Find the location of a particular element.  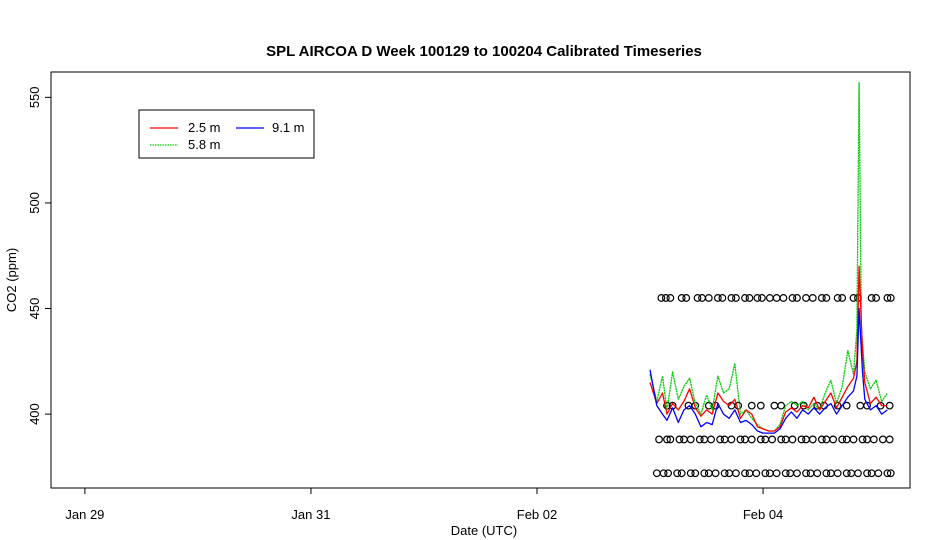

y-axis-label: CO2 (ppm) is located at coordinates (11, 280).